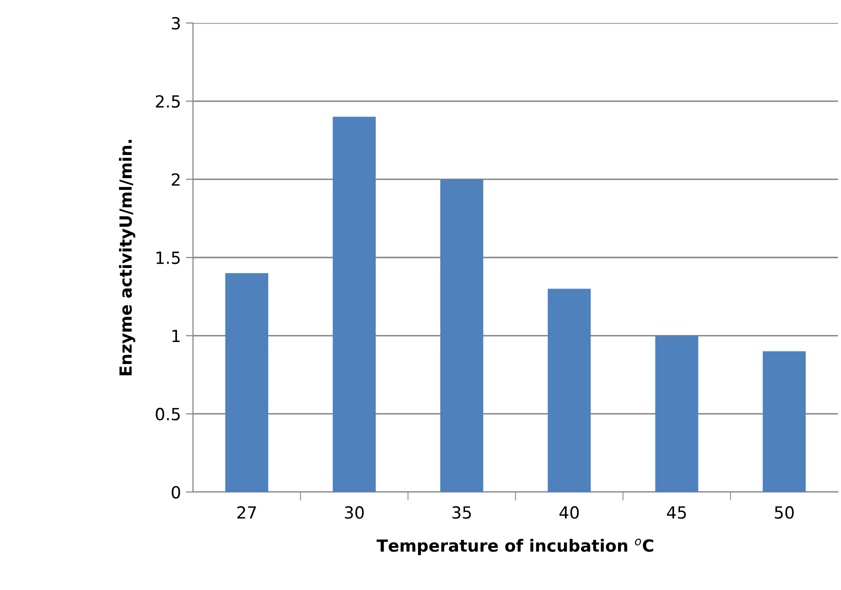 The width and height of the screenshot is (841, 590). I want to click on x-tick-label: 50, so click(784, 512).